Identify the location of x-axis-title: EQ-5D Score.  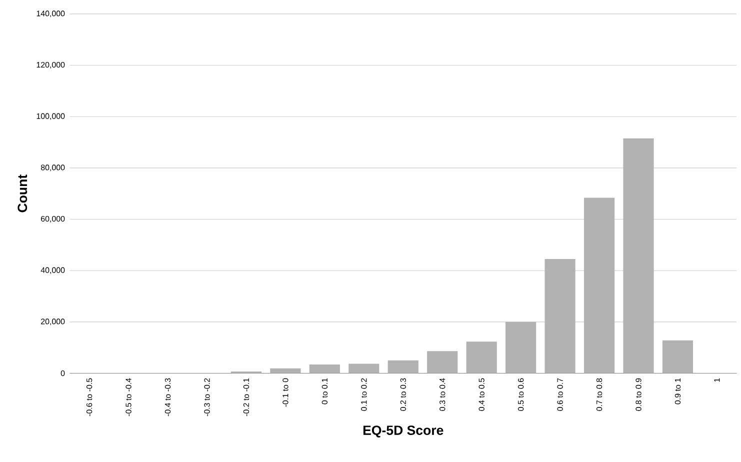
(403, 432).